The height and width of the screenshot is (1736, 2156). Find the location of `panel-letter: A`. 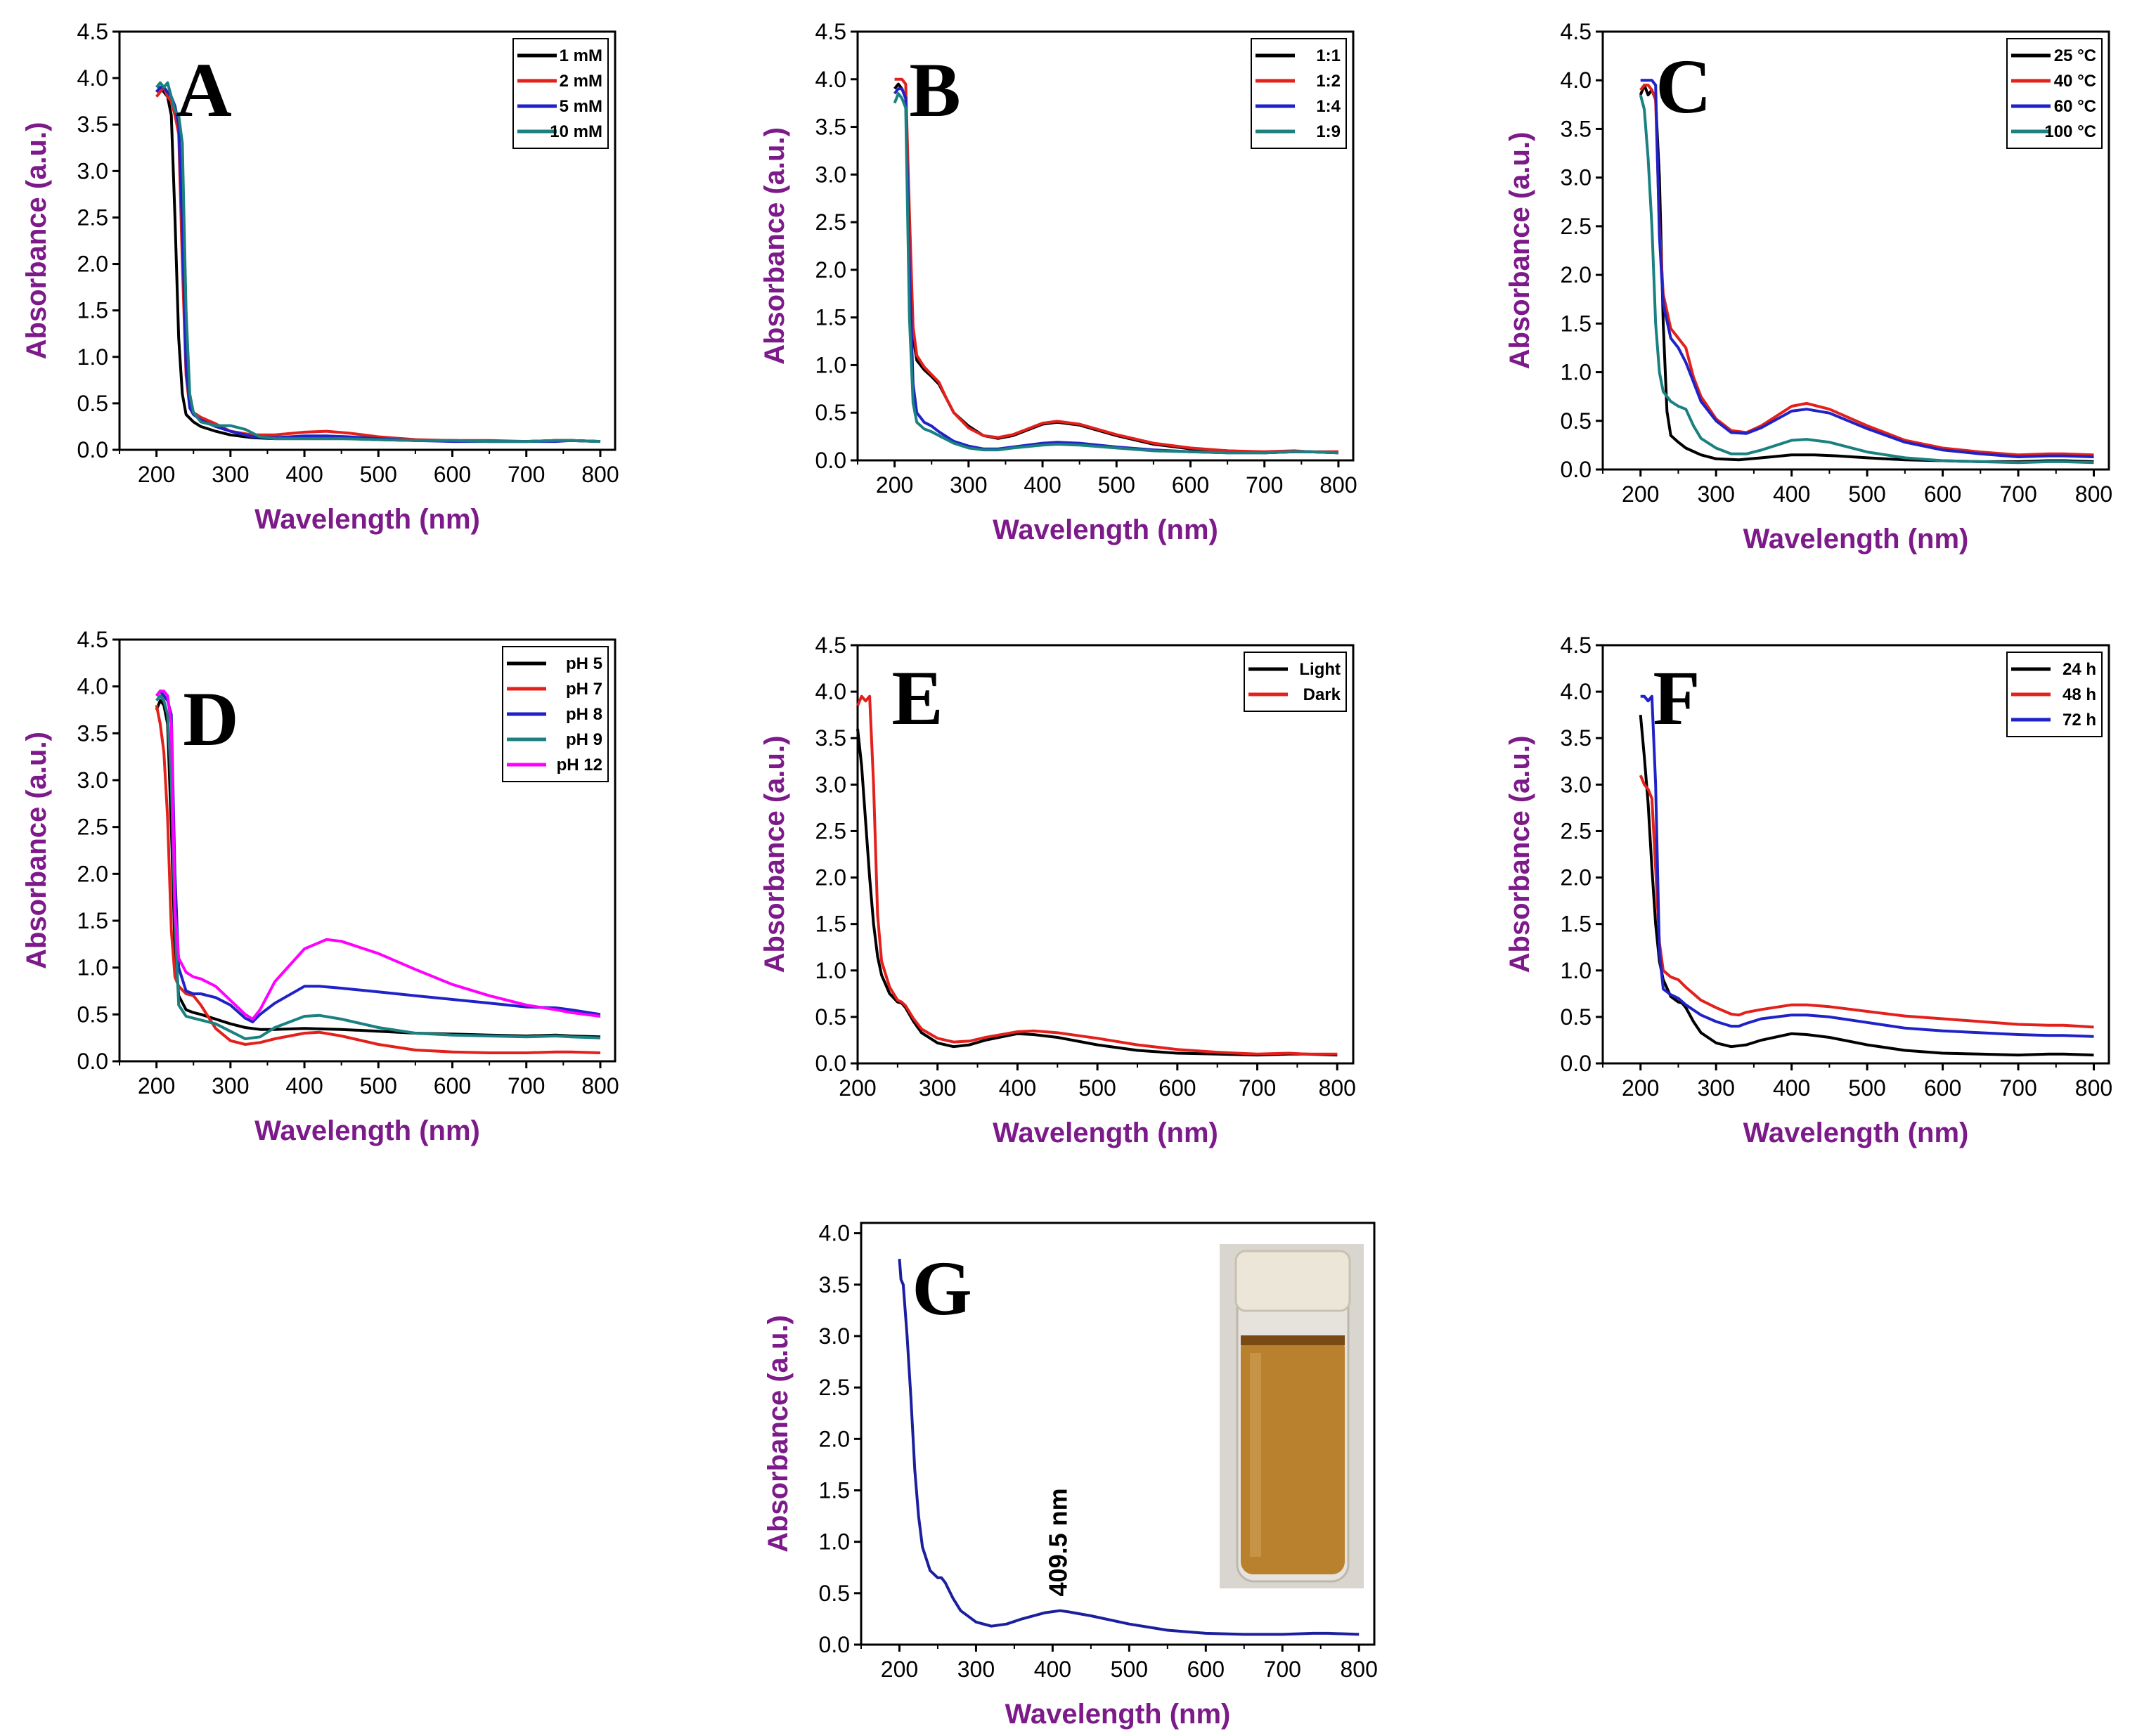

panel-letter: A is located at coordinates (203, 90).